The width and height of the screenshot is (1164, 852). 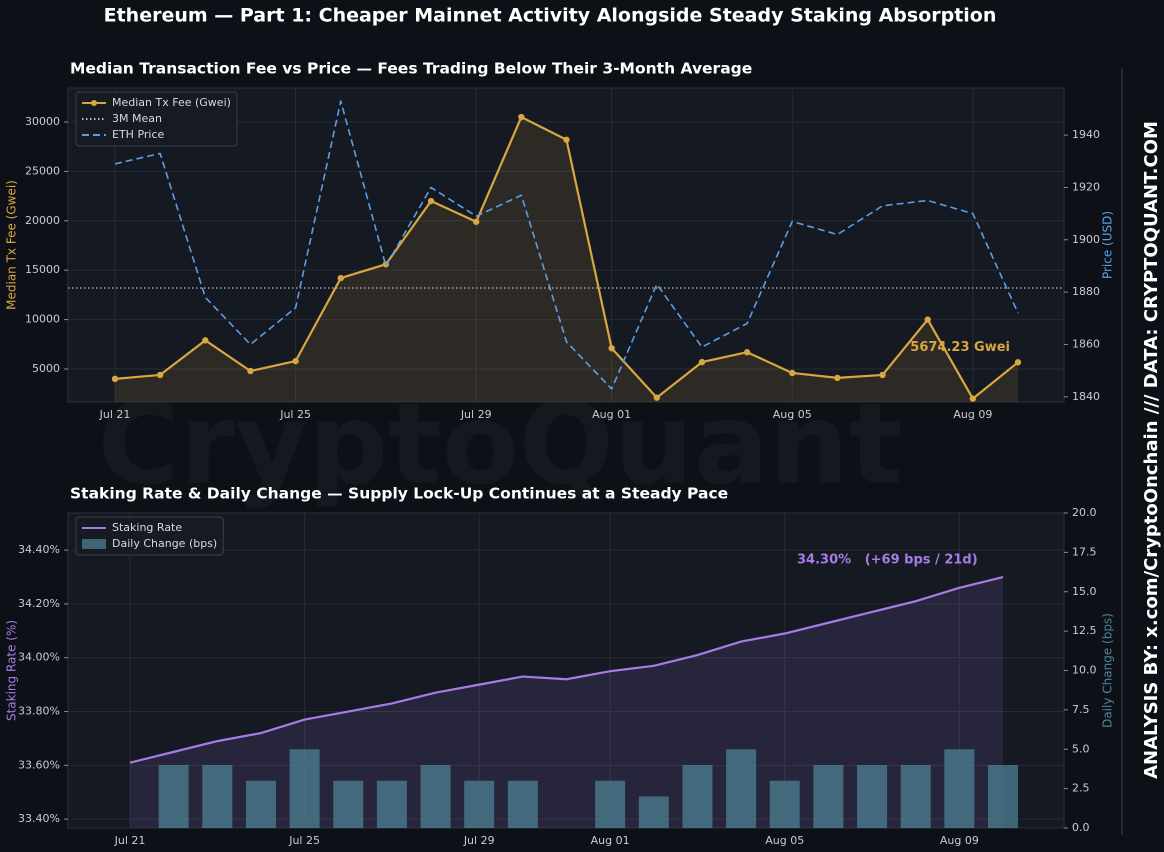 What do you see at coordinates (1084, 591) in the screenshot?
I see `y2-tick-label: 15.0` at bounding box center [1084, 591].